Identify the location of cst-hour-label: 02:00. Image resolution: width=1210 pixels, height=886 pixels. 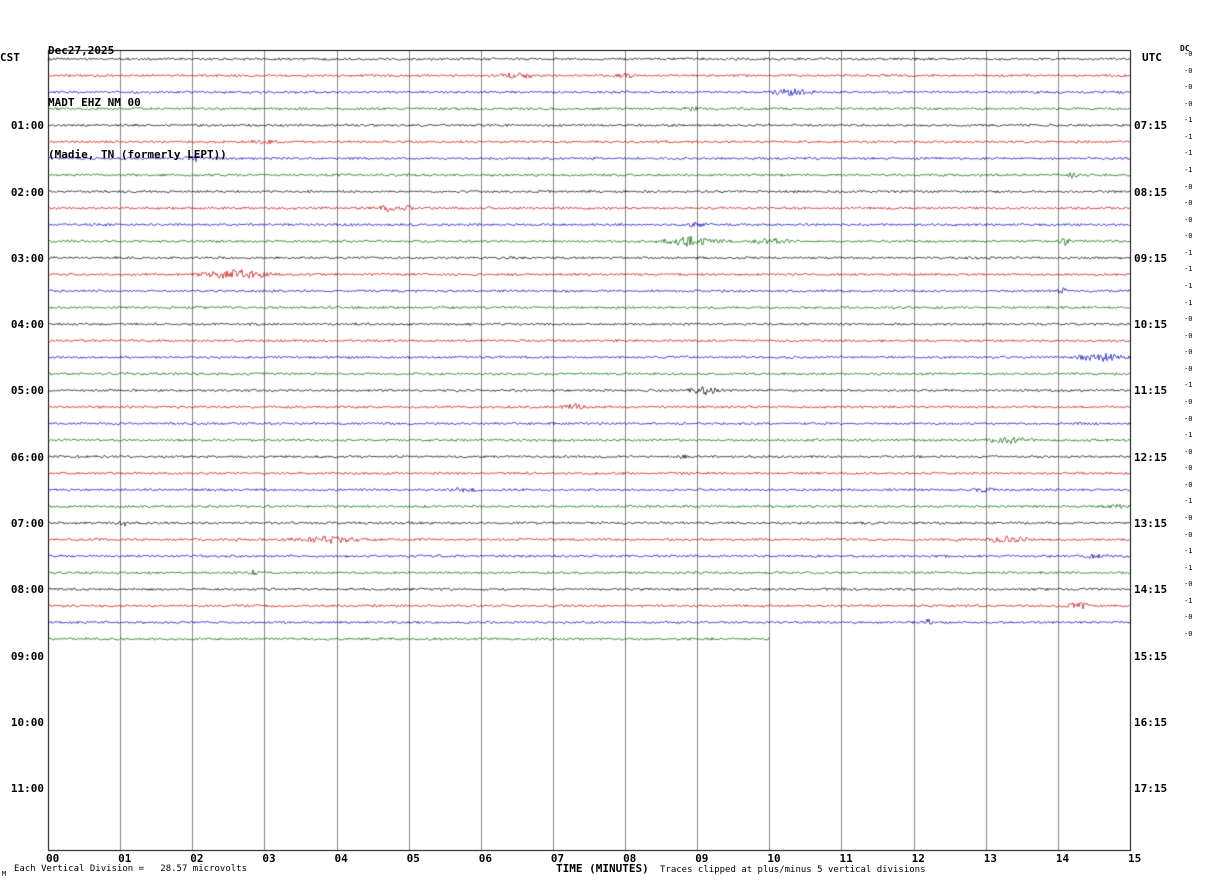
(27, 192).